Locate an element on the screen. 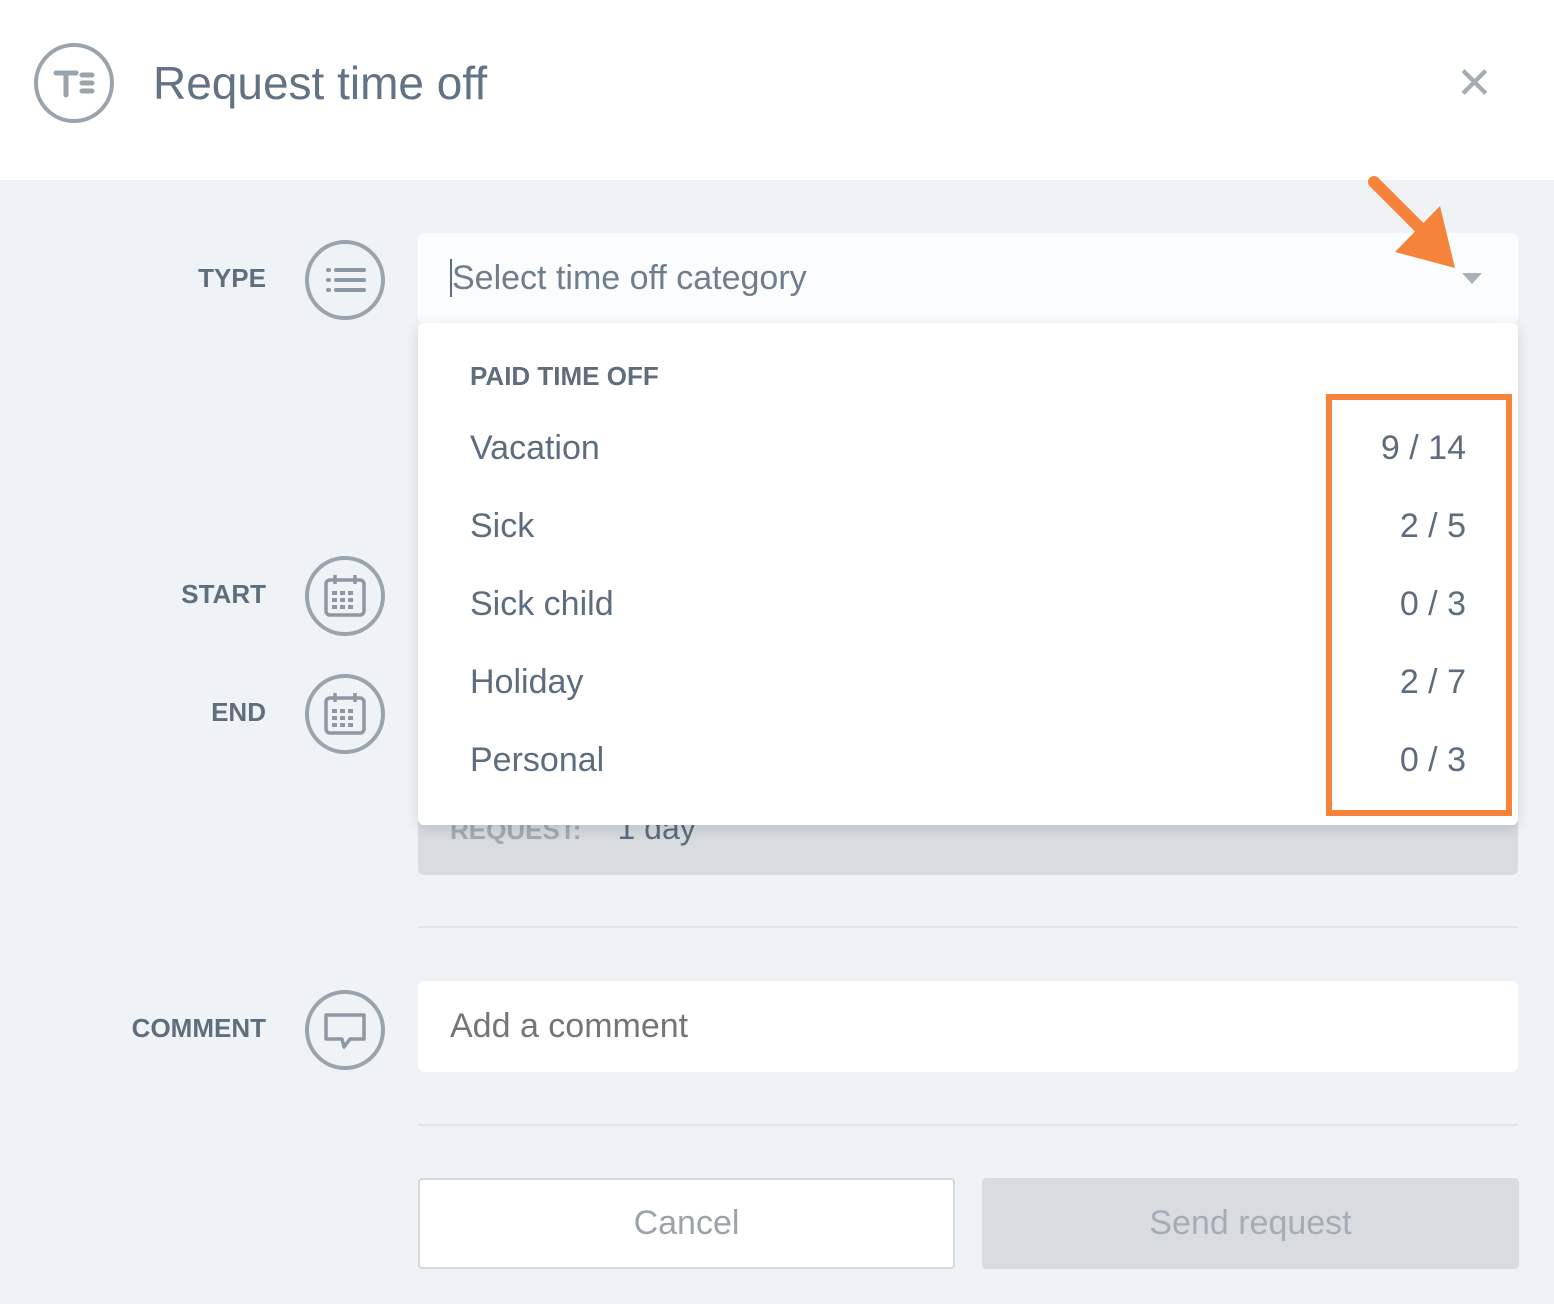 The width and height of the screenshot is (1554, 1304). option-label: Sick is located at coordinates (502, 525).